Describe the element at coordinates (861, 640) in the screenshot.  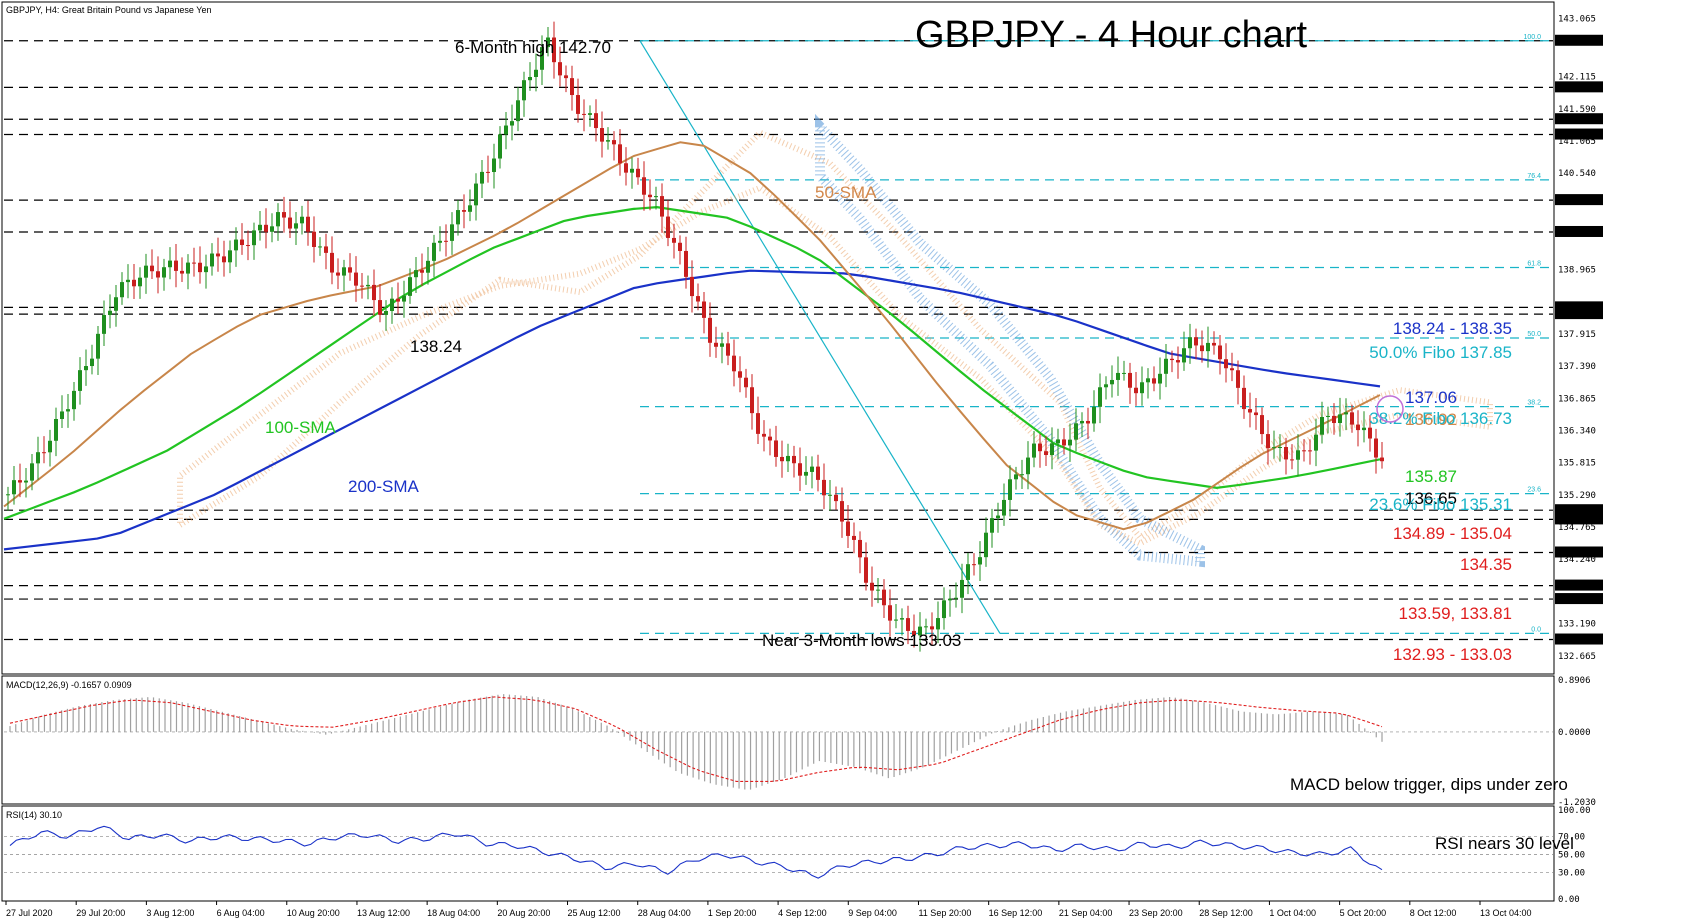
I see `annotation-3m-lows: Near 3-Month lows 133.03` at that location.